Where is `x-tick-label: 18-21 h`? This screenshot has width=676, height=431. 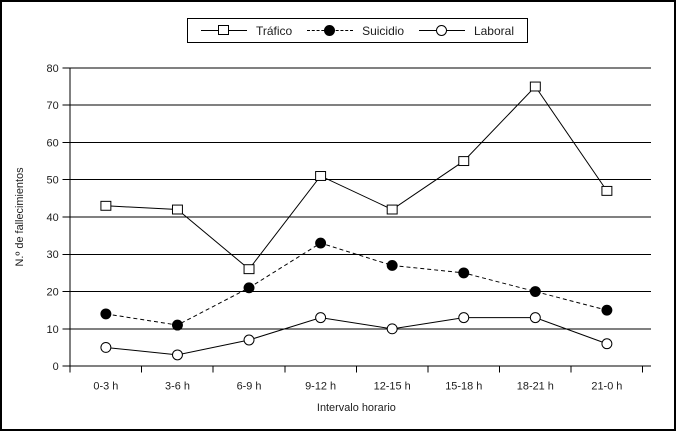 x-tick-label: 18-21 h is located at coordinates (535, 386).